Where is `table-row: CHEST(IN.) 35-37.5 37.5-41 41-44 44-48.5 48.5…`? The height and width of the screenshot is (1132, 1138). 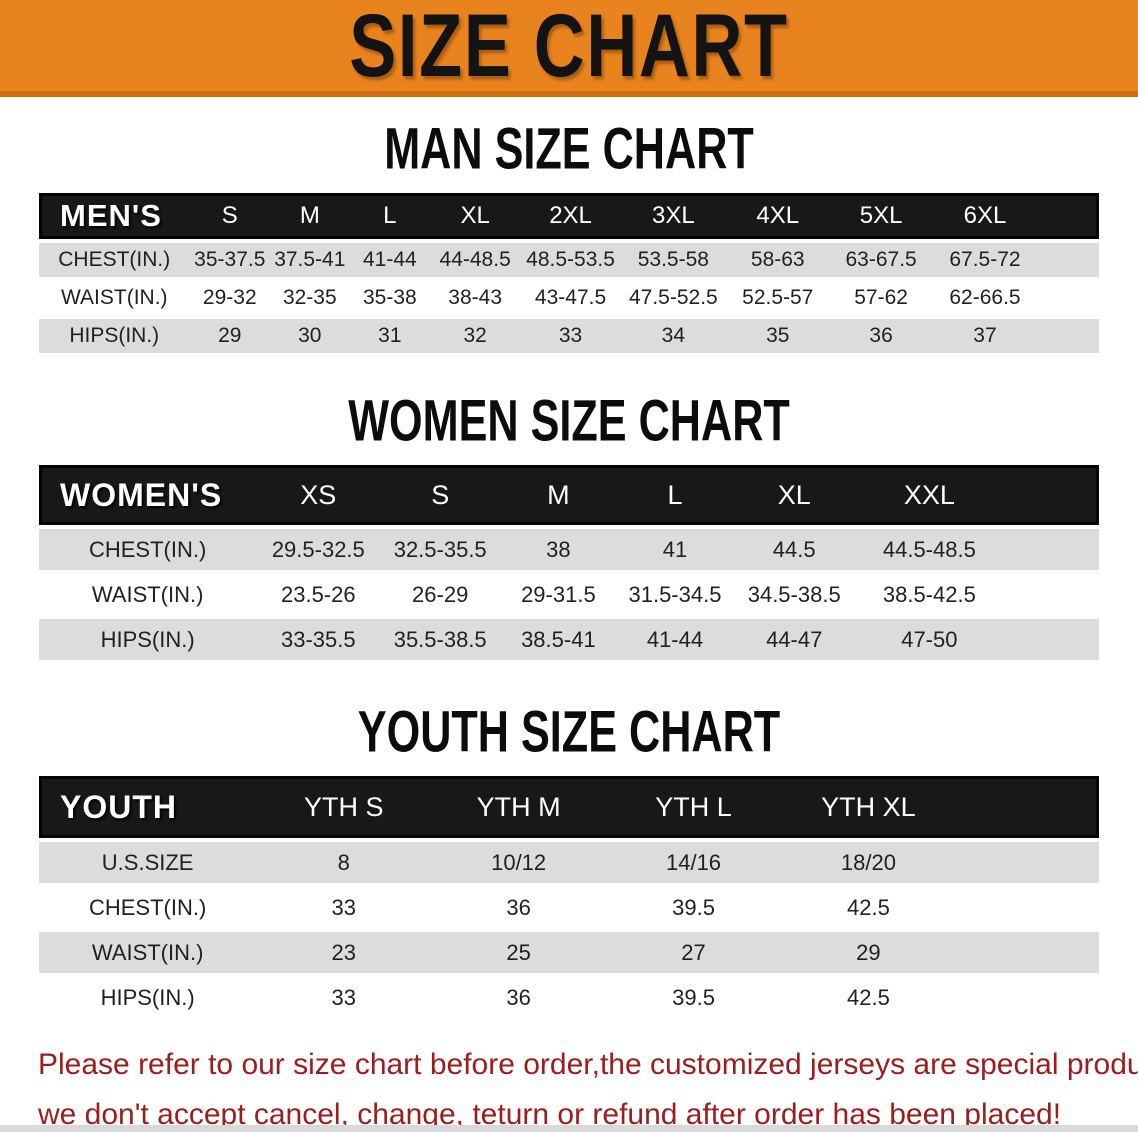 table-row: CHEST(IN.) 35-37.5 37.5-41 41-44 44-48.5 48.5… is located at coordinates (569, 260).